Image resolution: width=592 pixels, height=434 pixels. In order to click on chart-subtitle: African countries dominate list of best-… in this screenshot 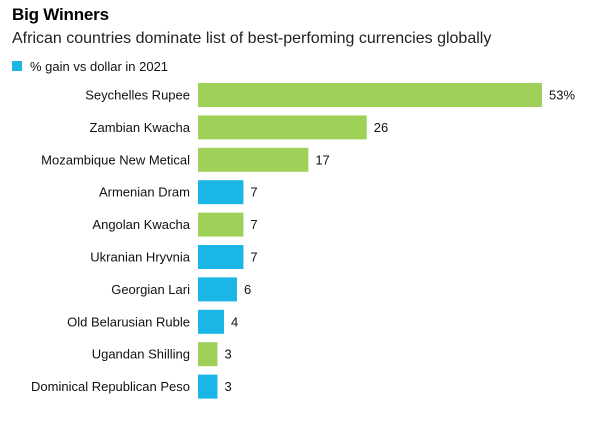, I will do `click(252, 38)`.